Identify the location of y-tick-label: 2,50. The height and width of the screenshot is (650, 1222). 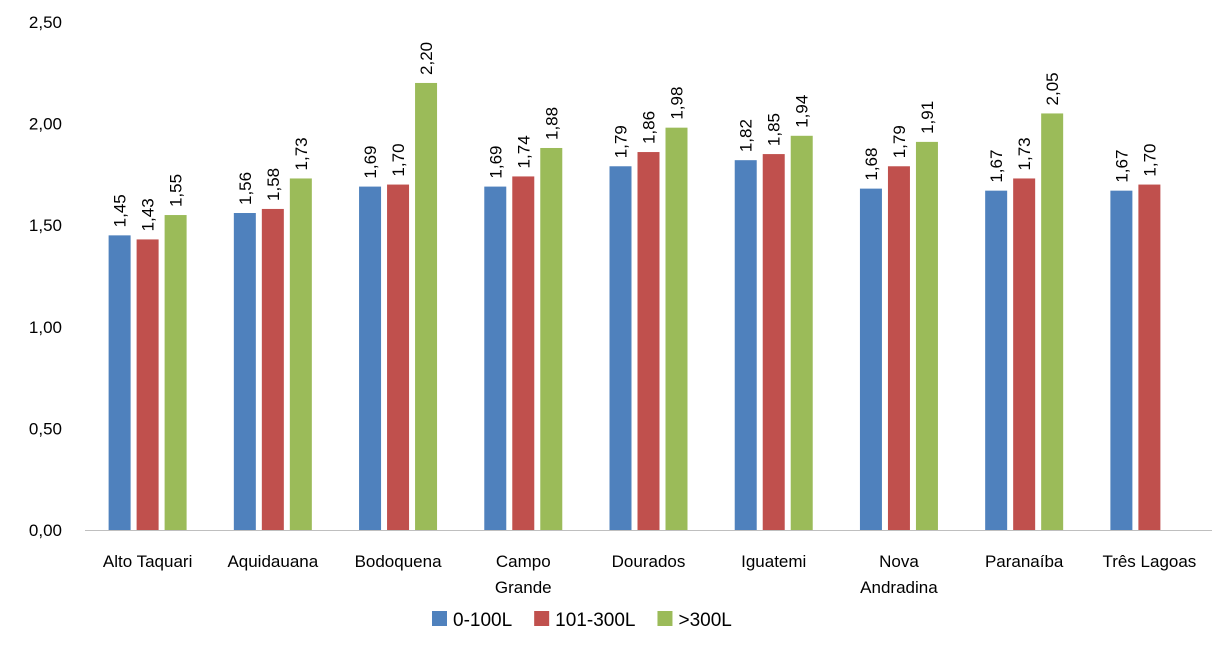
(45, 22).